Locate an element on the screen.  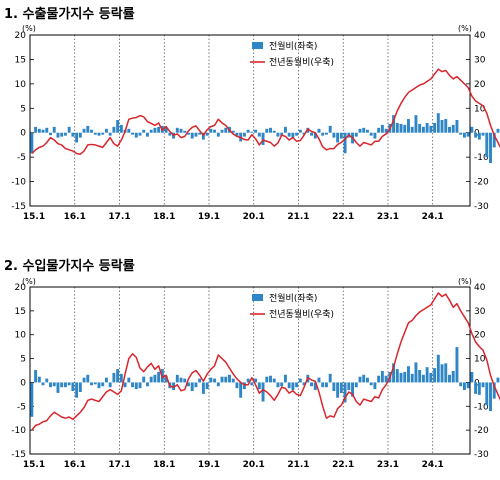
chart-title: 2. 수입물가지수 등락률 is located at coordinates (69, 266).